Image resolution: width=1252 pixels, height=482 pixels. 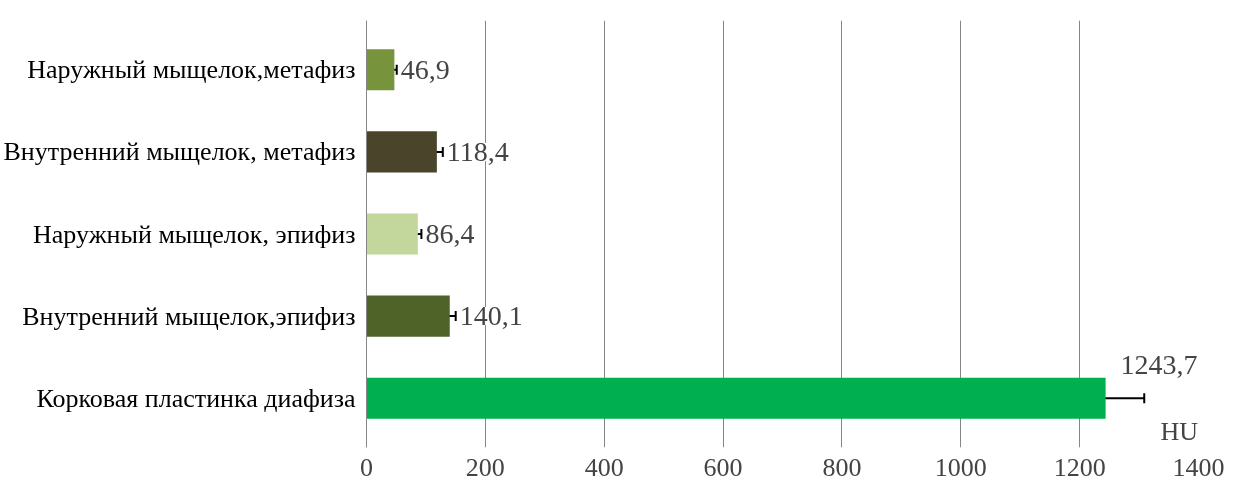 What do you see at coordinates (960, 467) in the screenshot?
I see `x-tick-label: 1000` at bounding box center [960, 467].